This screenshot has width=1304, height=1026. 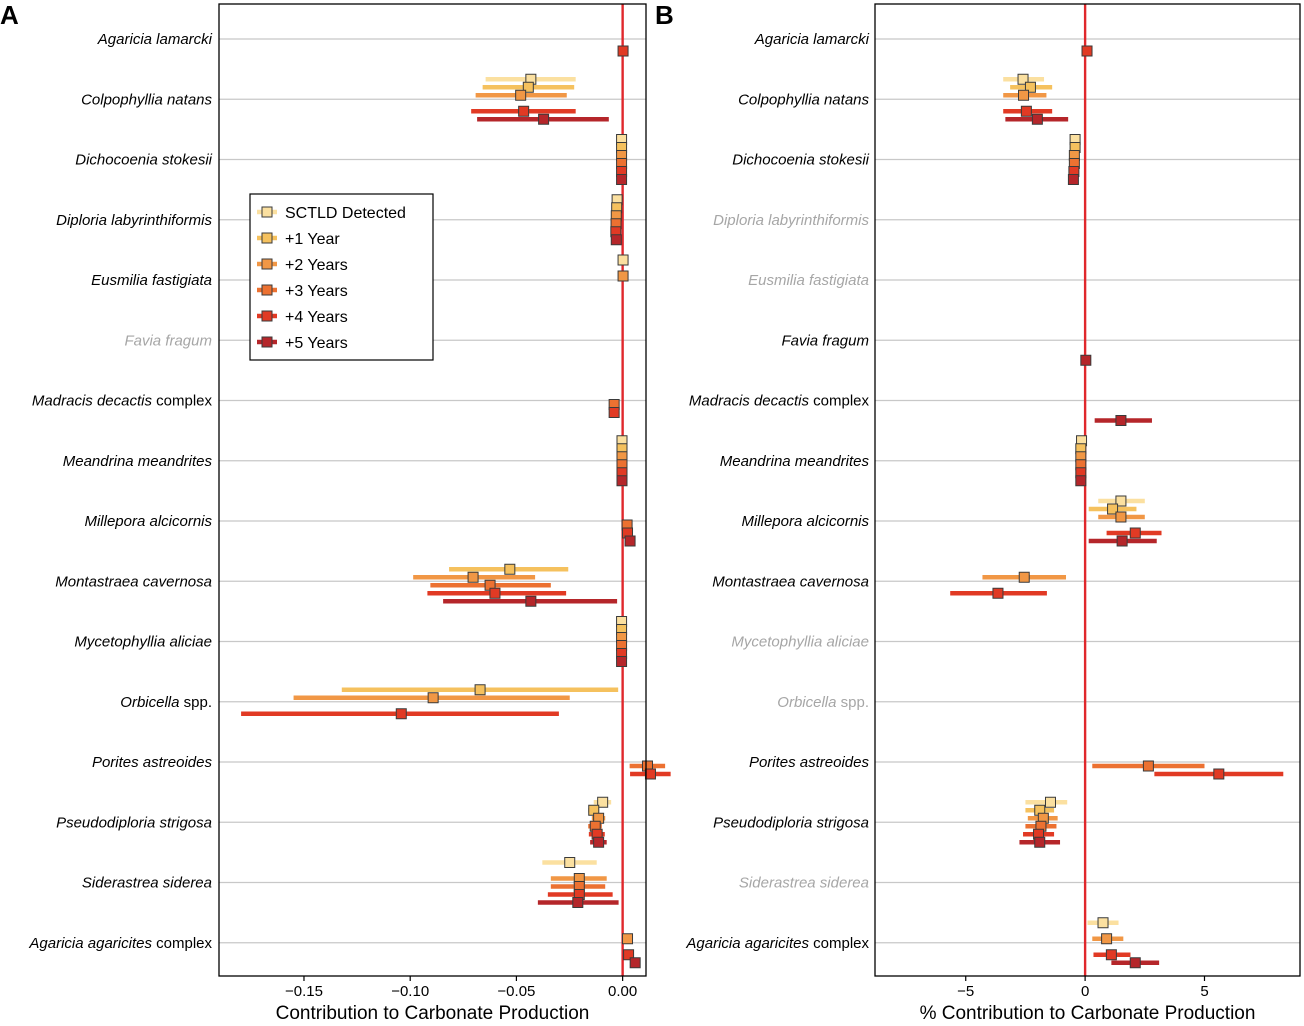 I want to click on panel-a-x-ticks: −0.15 −0.10 −0.05 0.00, so click(x=461, y=988).